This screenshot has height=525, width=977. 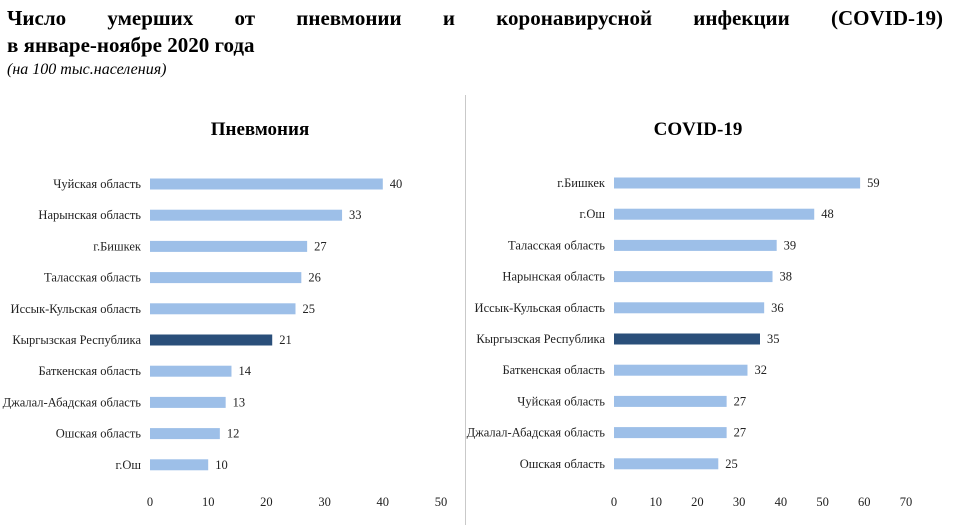 I want to click on data-label: 38, so click(x=786, y=277).